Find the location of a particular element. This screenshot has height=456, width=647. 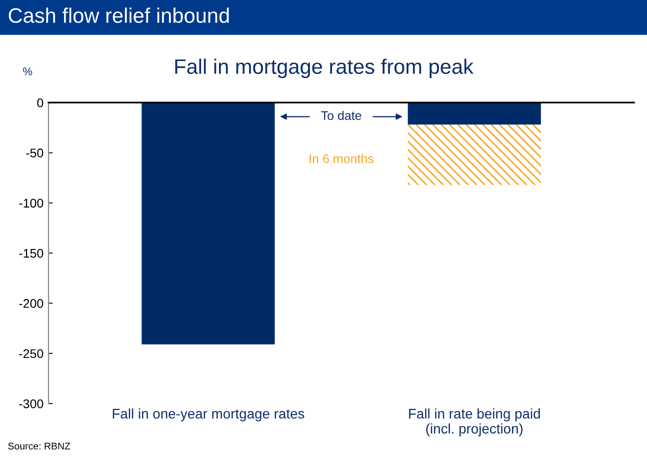

y-tick-label: -250 is located at coordinates (31, 353).